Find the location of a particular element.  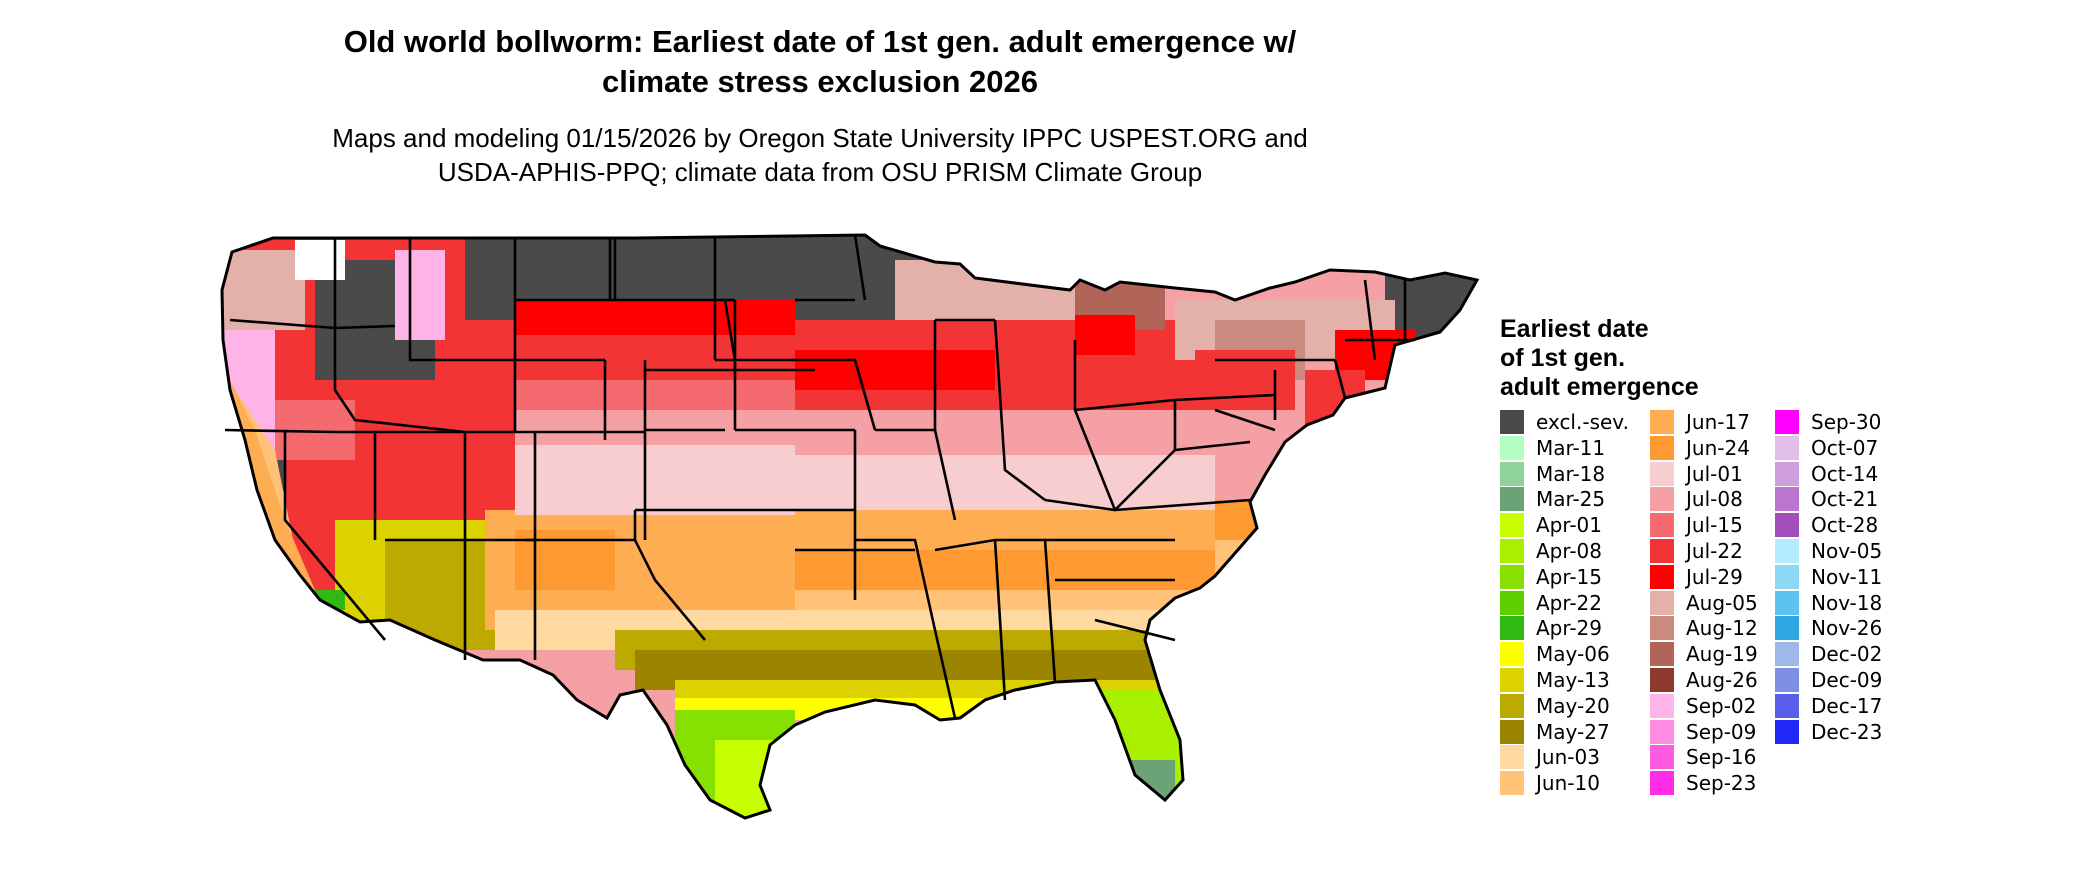

legend-label: Jul-22 is located at coordinates (1714, 550).